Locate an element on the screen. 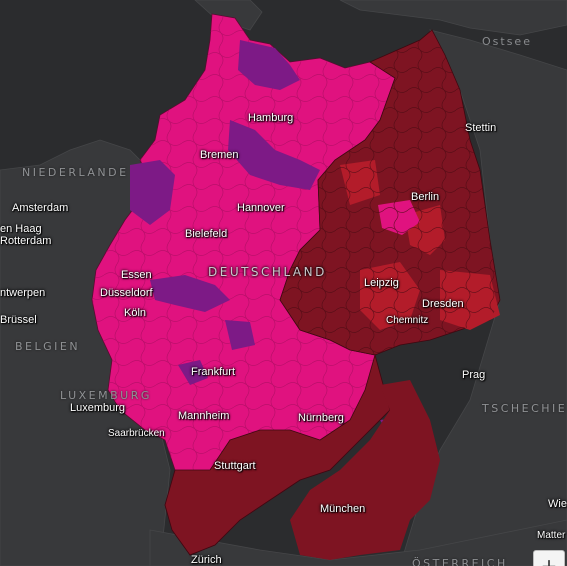  region-purple-mitte is located at coordinates (240, 335).